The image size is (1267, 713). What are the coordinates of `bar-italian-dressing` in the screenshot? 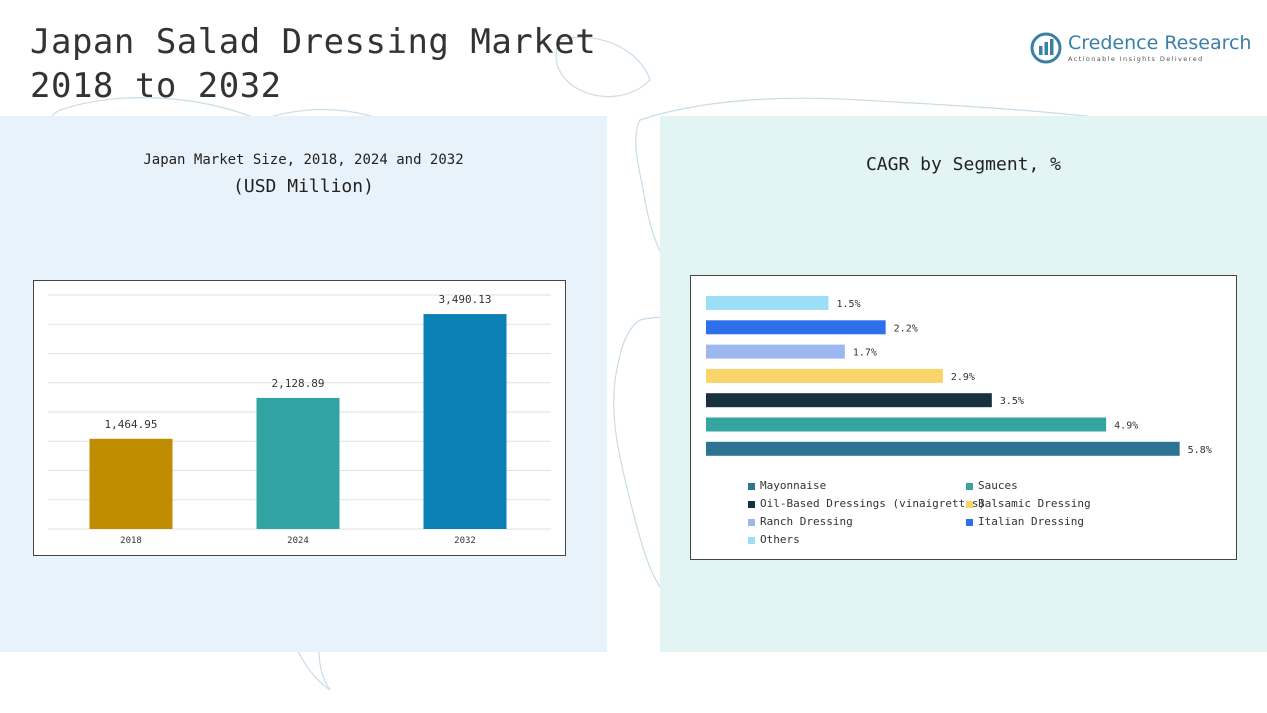 It's located at (796, 327).